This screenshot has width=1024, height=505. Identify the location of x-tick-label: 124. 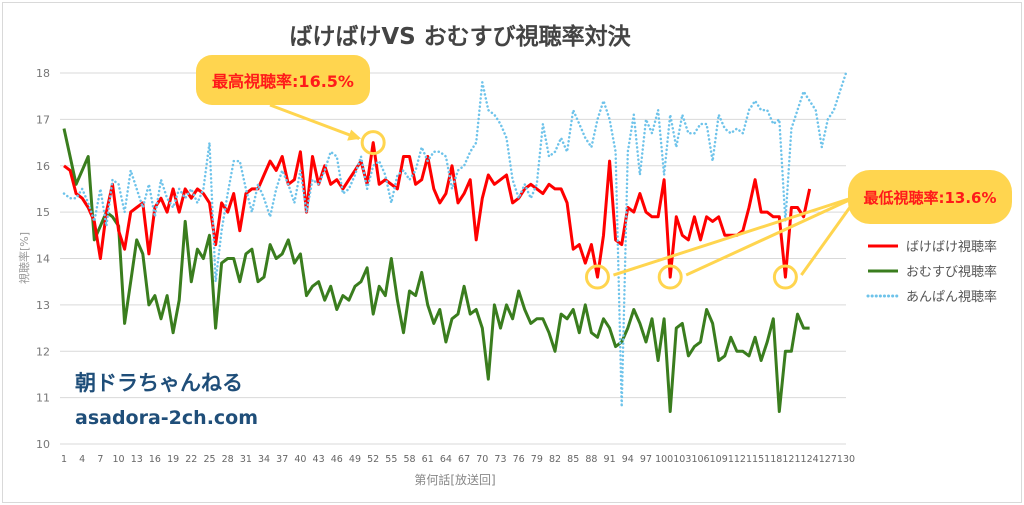
(810, 459).